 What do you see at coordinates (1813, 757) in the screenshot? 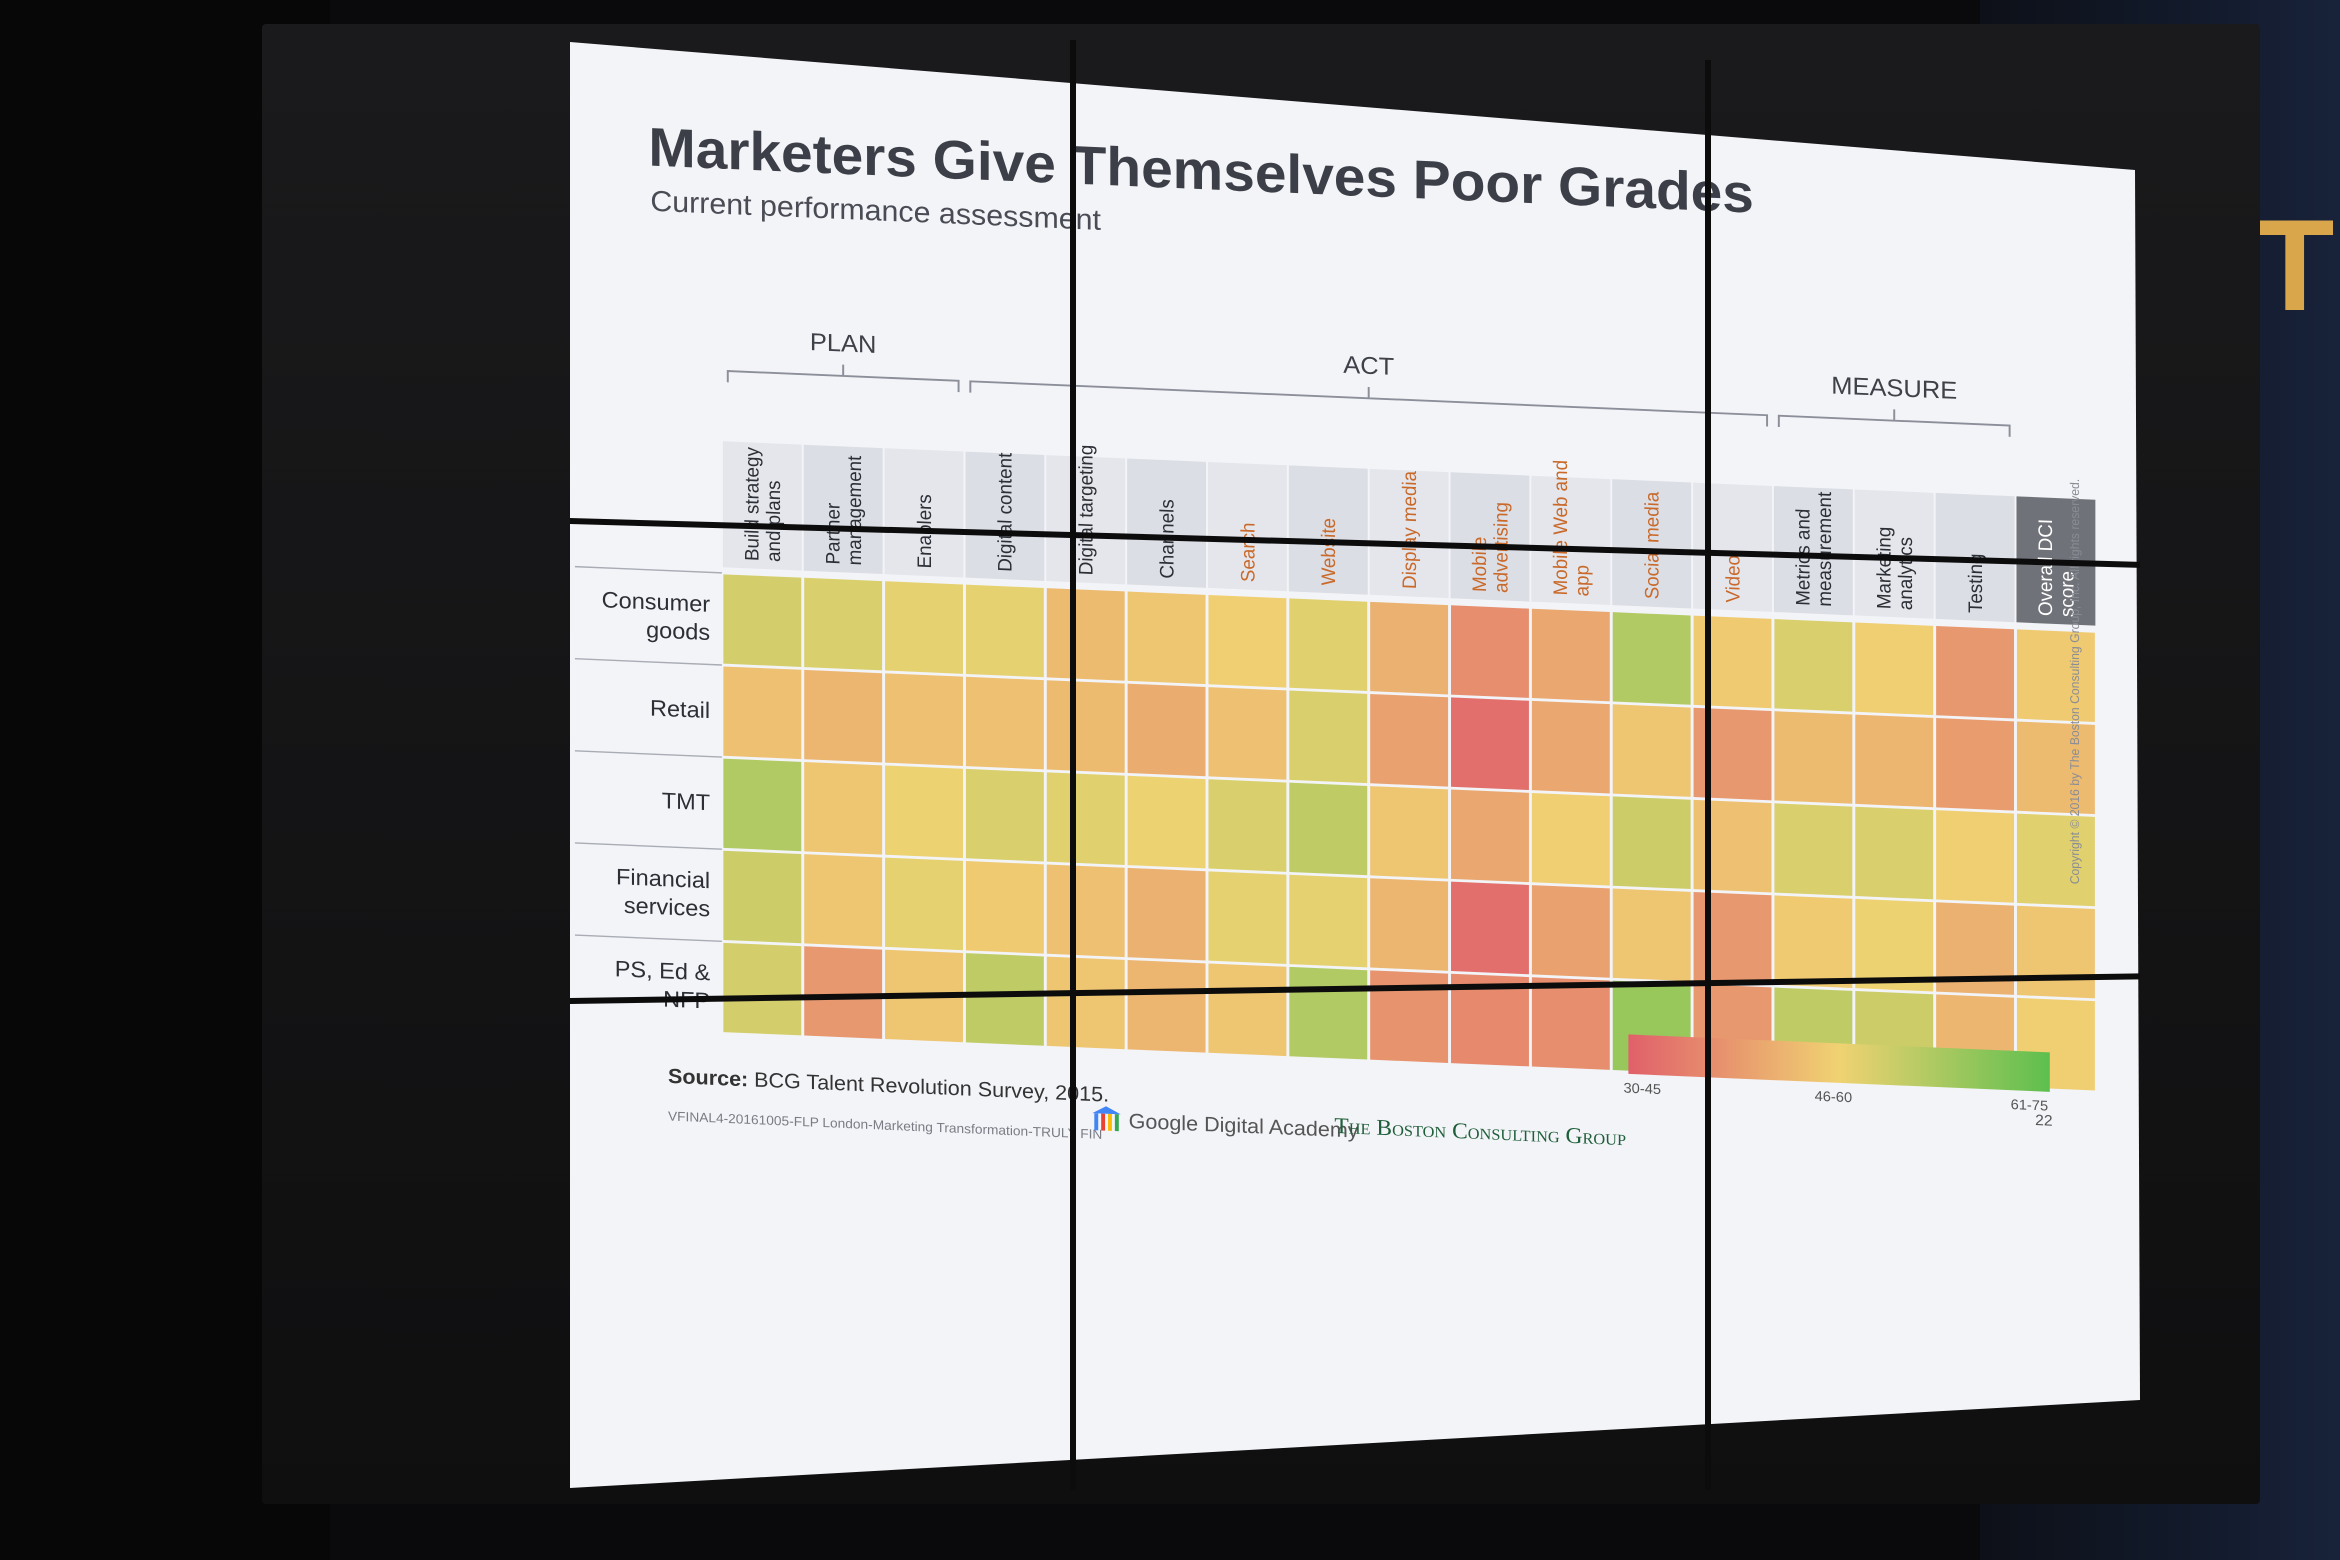
I see `heat-cell-r1-c13` at bounding box center [1813, 757].